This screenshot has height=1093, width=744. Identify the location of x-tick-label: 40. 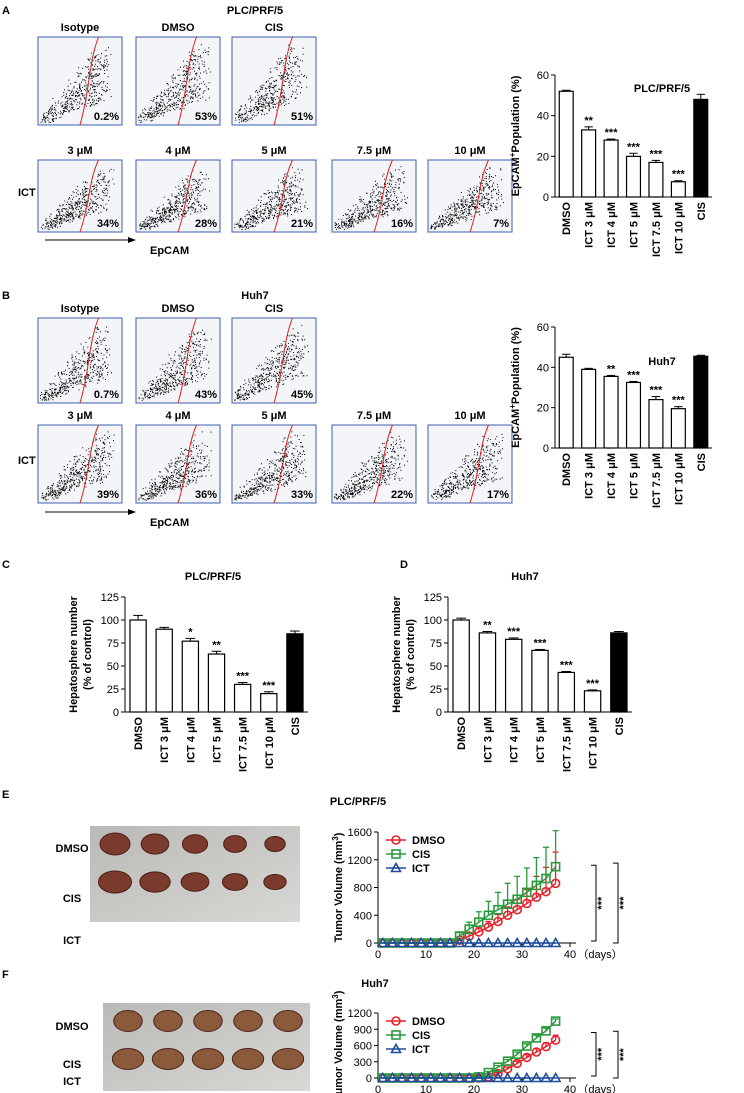
(570, 955).